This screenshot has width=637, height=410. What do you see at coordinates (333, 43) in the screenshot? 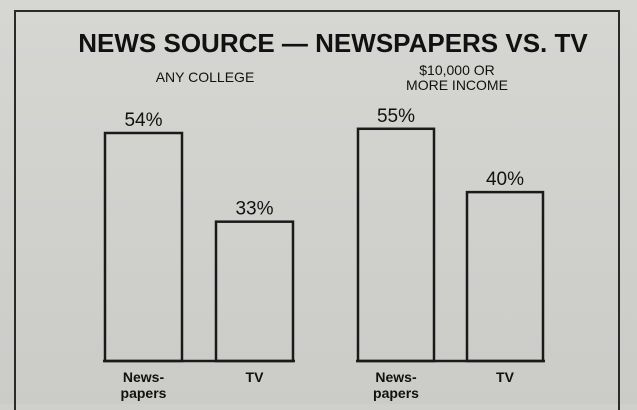
I see `chart-title: NEWS SOURCE — NEWSPAPERS VS. TV` at bounding box center [333, 43].